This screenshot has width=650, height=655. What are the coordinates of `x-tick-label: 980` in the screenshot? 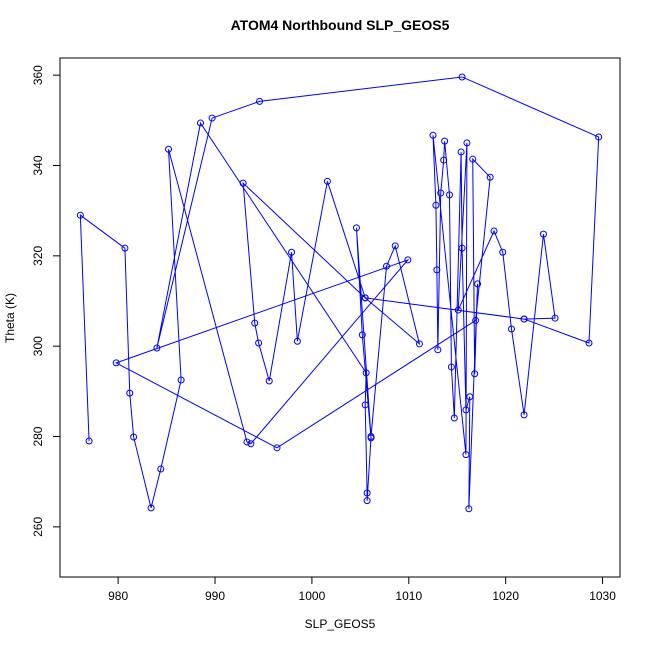 It's located at (118, 596).